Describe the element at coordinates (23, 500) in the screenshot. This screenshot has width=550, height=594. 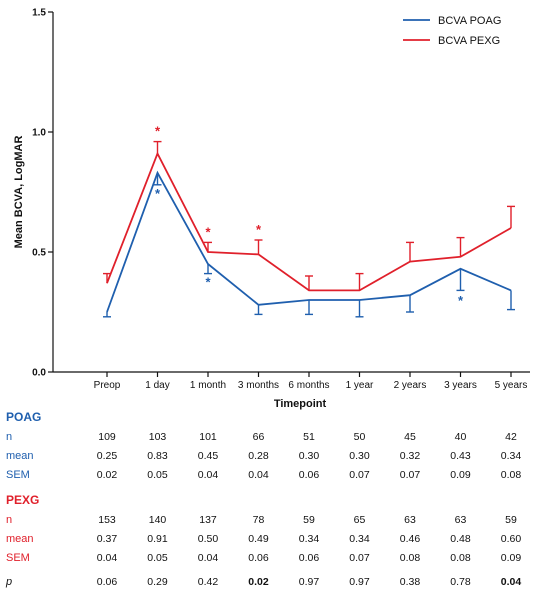
I see `table-group-title: PEXG` at that location.